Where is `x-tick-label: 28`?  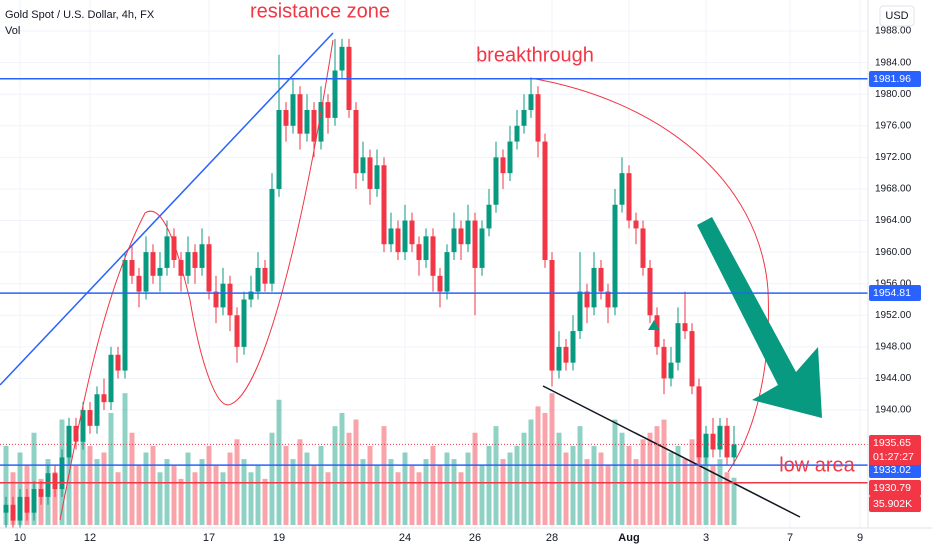 x-tick-label: 28 is located at coordinates (552, 538).